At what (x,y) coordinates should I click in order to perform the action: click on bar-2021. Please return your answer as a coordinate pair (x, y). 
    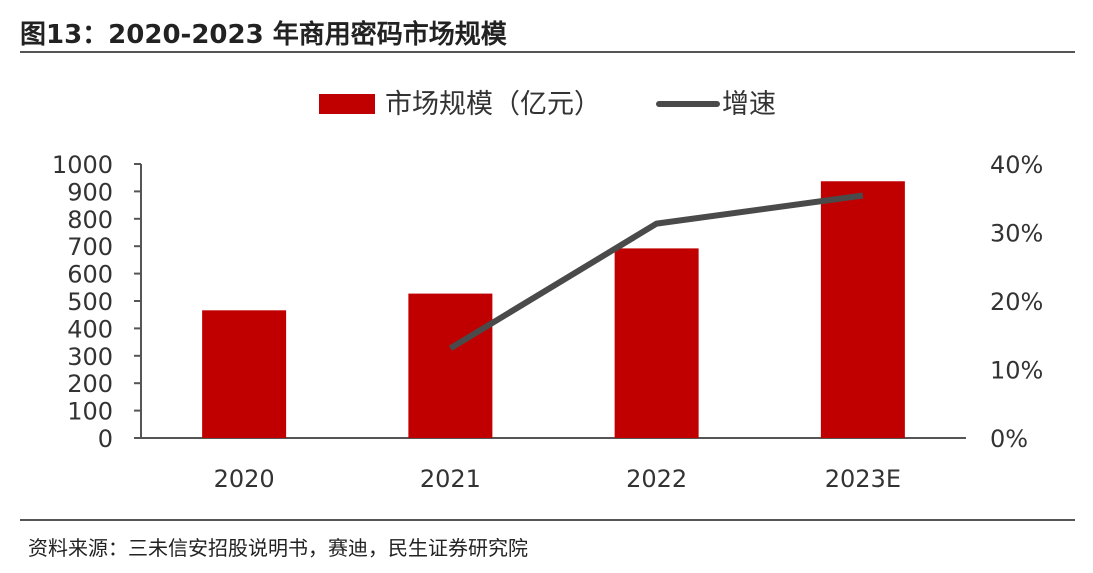
    Looking at the image, I should click on (450, 365).